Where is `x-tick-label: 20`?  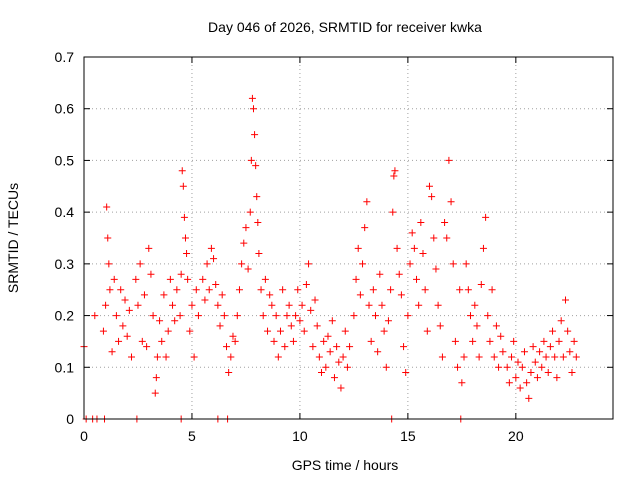 x-tick-label: 20 is located at coordinates (516, 436).